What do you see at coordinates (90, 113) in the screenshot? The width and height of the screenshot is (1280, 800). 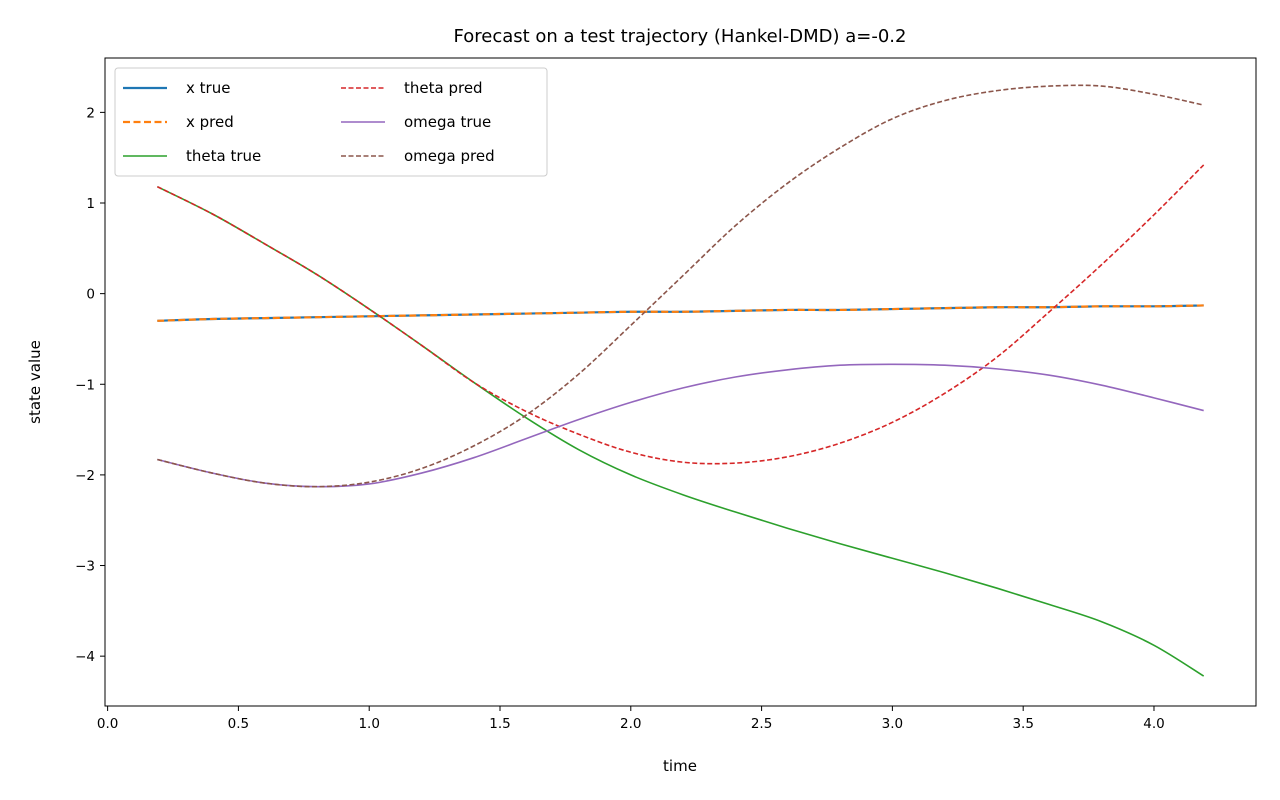 I see `y-tick-label: 2` at bounding box center [90, 113].